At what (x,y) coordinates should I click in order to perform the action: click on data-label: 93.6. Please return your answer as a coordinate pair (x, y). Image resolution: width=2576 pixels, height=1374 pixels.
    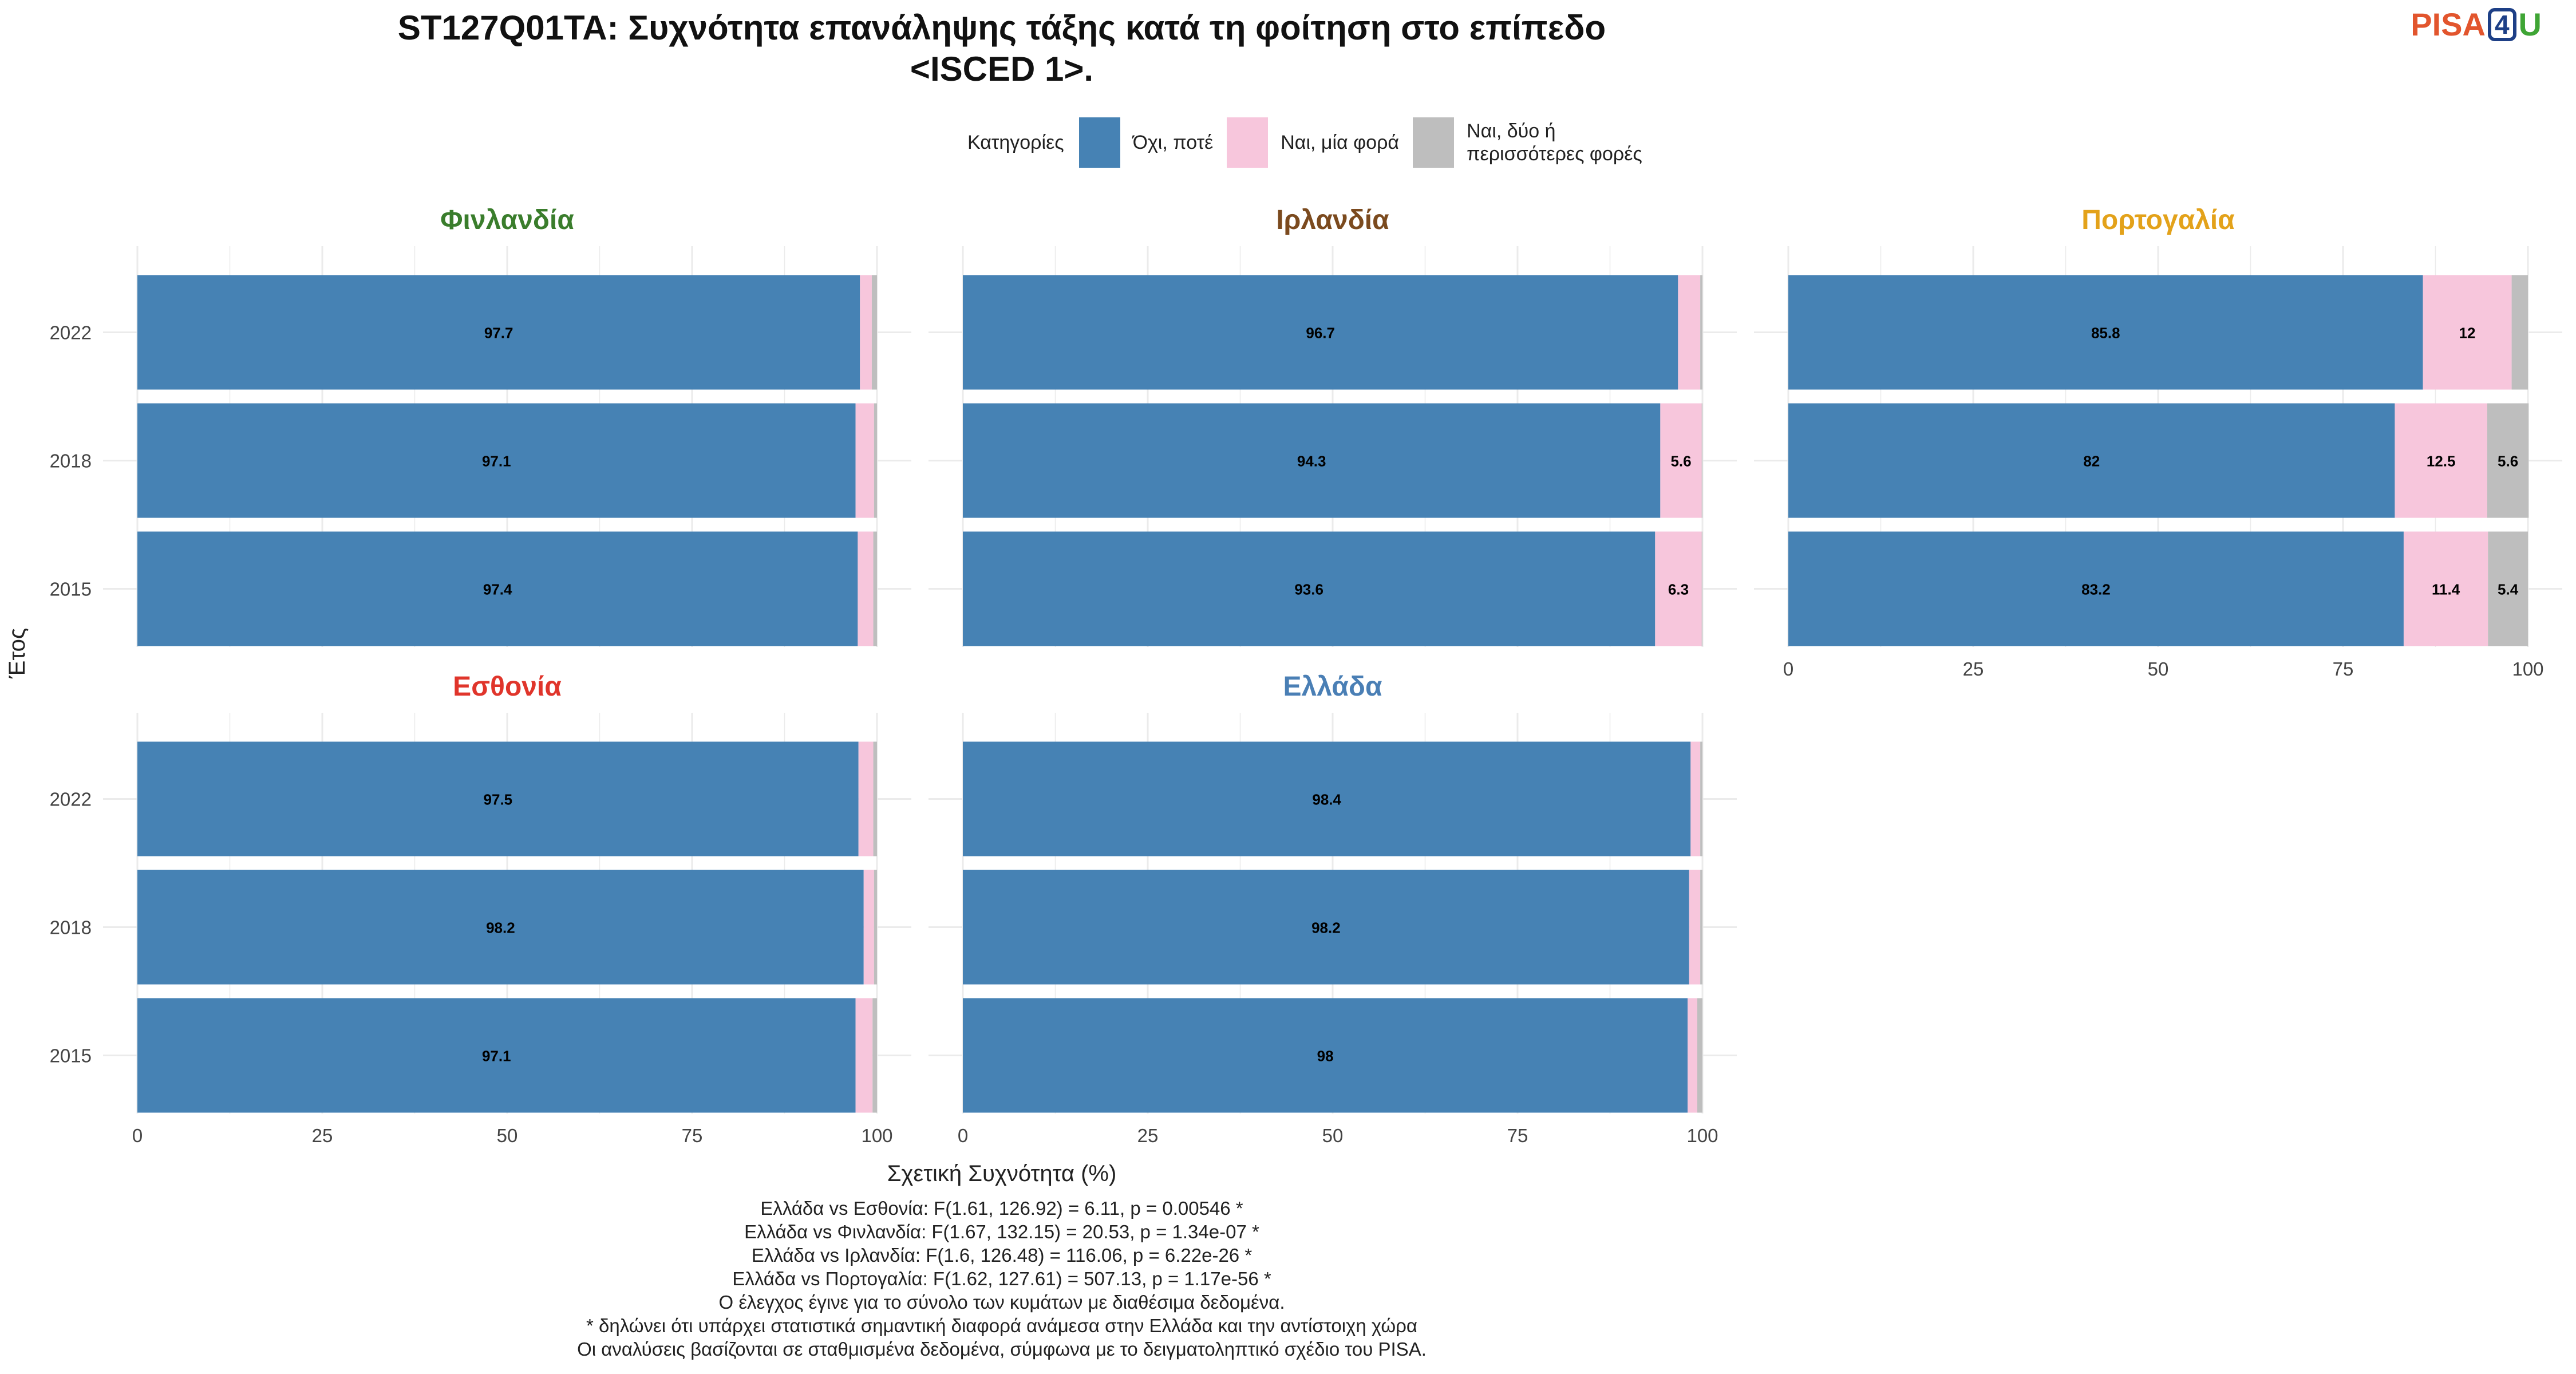
    Looking at the image, I should click on (1308, 589).